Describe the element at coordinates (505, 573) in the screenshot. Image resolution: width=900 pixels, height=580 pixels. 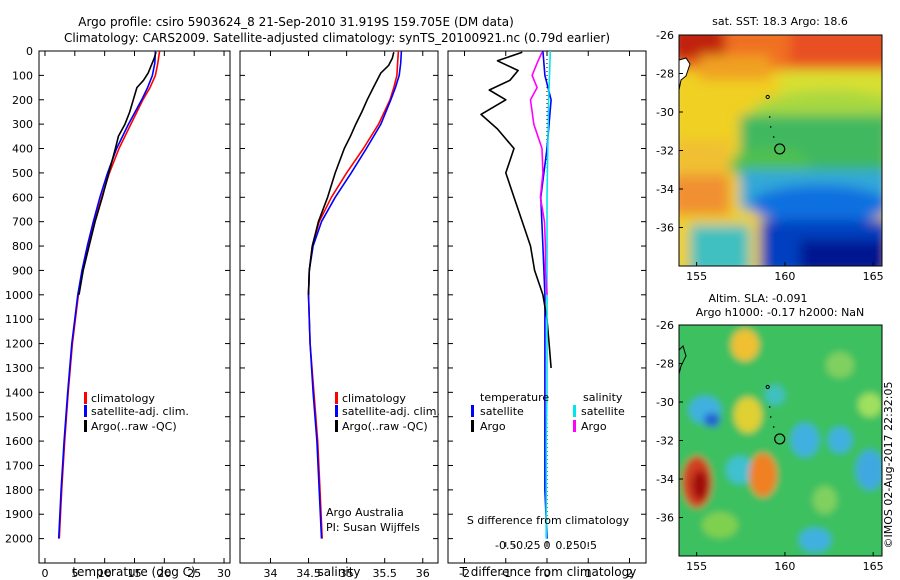
I see `x-tick-label: -1` at that location.